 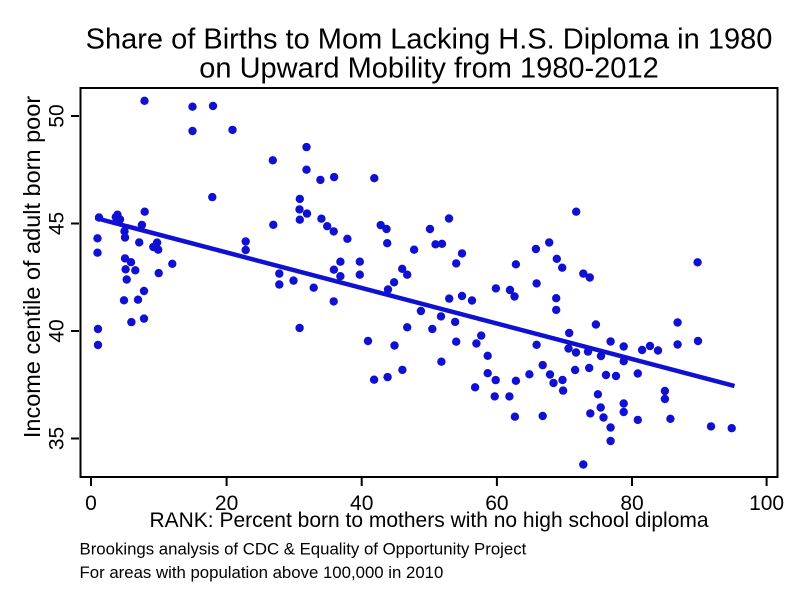 I want to click on svg-text: 0, so click(x=91, y=503).